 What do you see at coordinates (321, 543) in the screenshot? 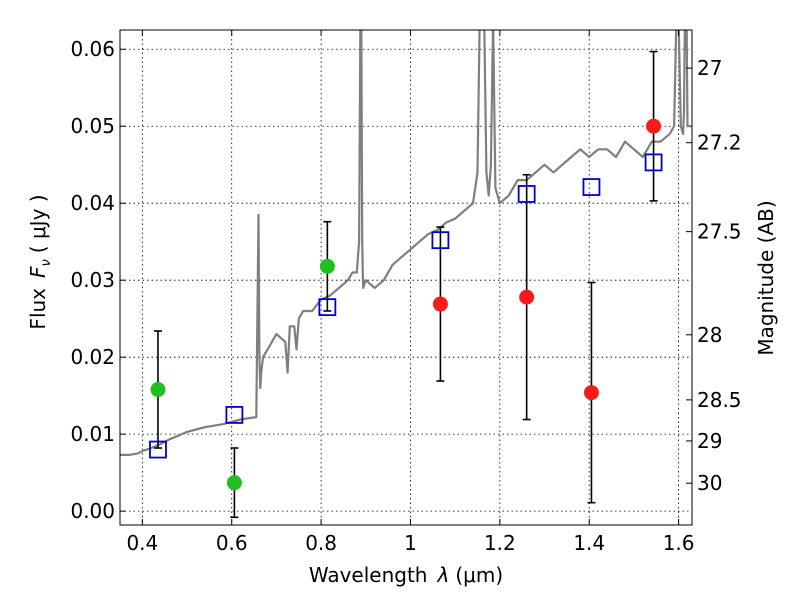
I see `x-tick-label: 0.8` at bounding box center [321, 543].